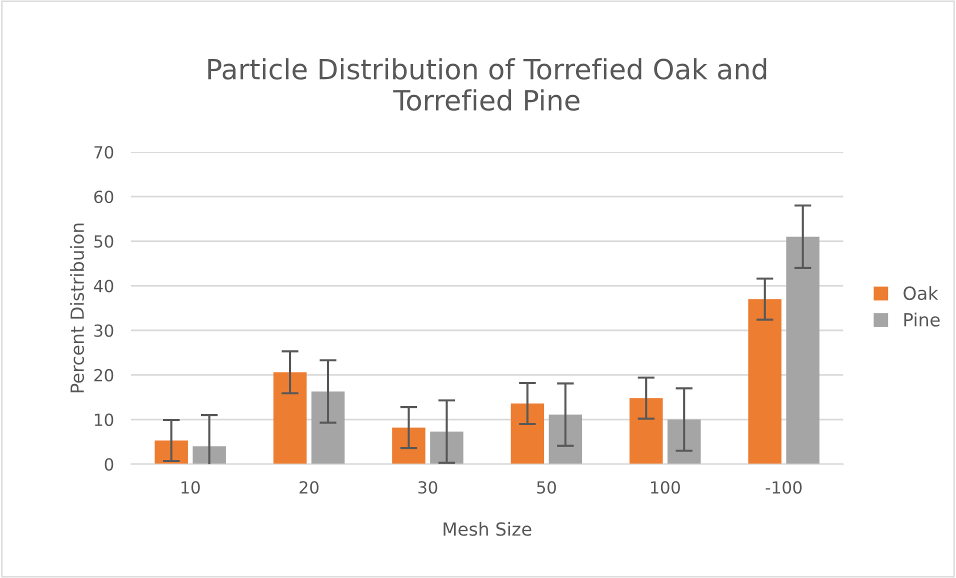 This screenshot has height=578, width=956. What do you see at coordinates (104, 152) in the screenshot?
I see `y-tick-label: 70` at bounding box center [104, 152].